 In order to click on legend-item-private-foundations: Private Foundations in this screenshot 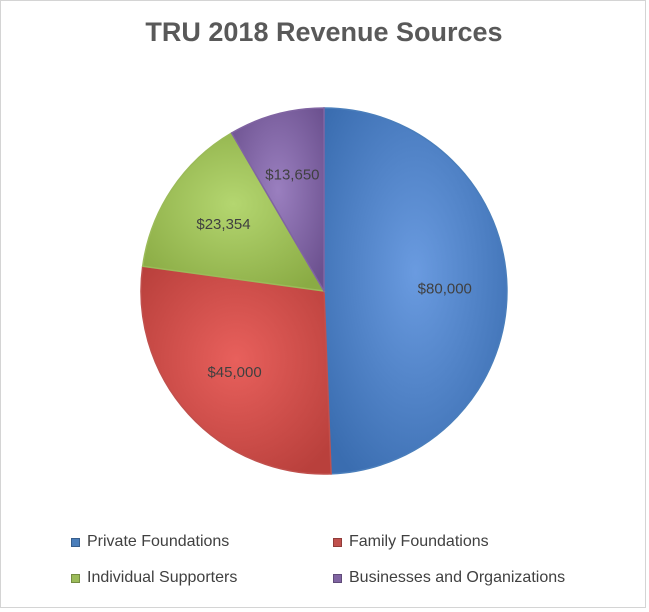, I will do `click(150, 542)`.